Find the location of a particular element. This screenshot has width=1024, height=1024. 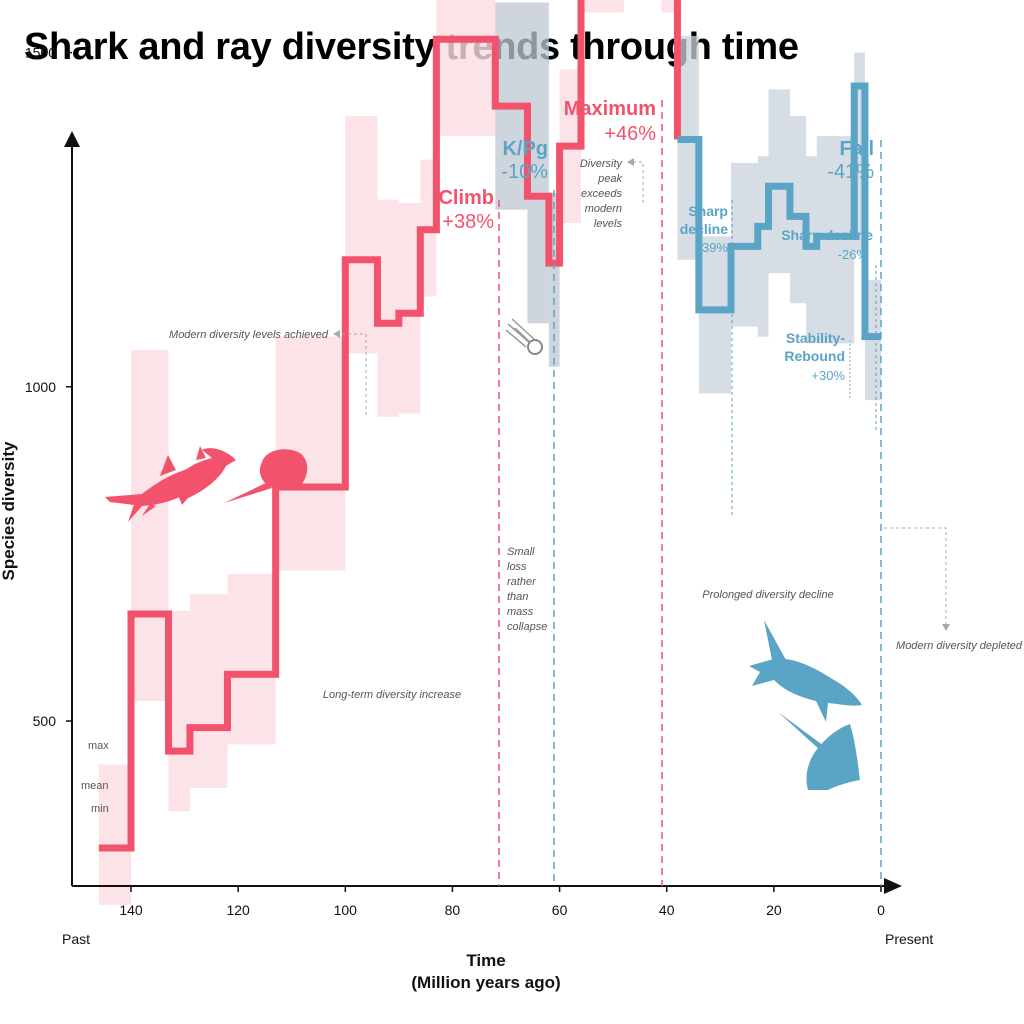

annotation-prolonged-decline: Prolonged diversity decline is located at coordinates (767, 595).